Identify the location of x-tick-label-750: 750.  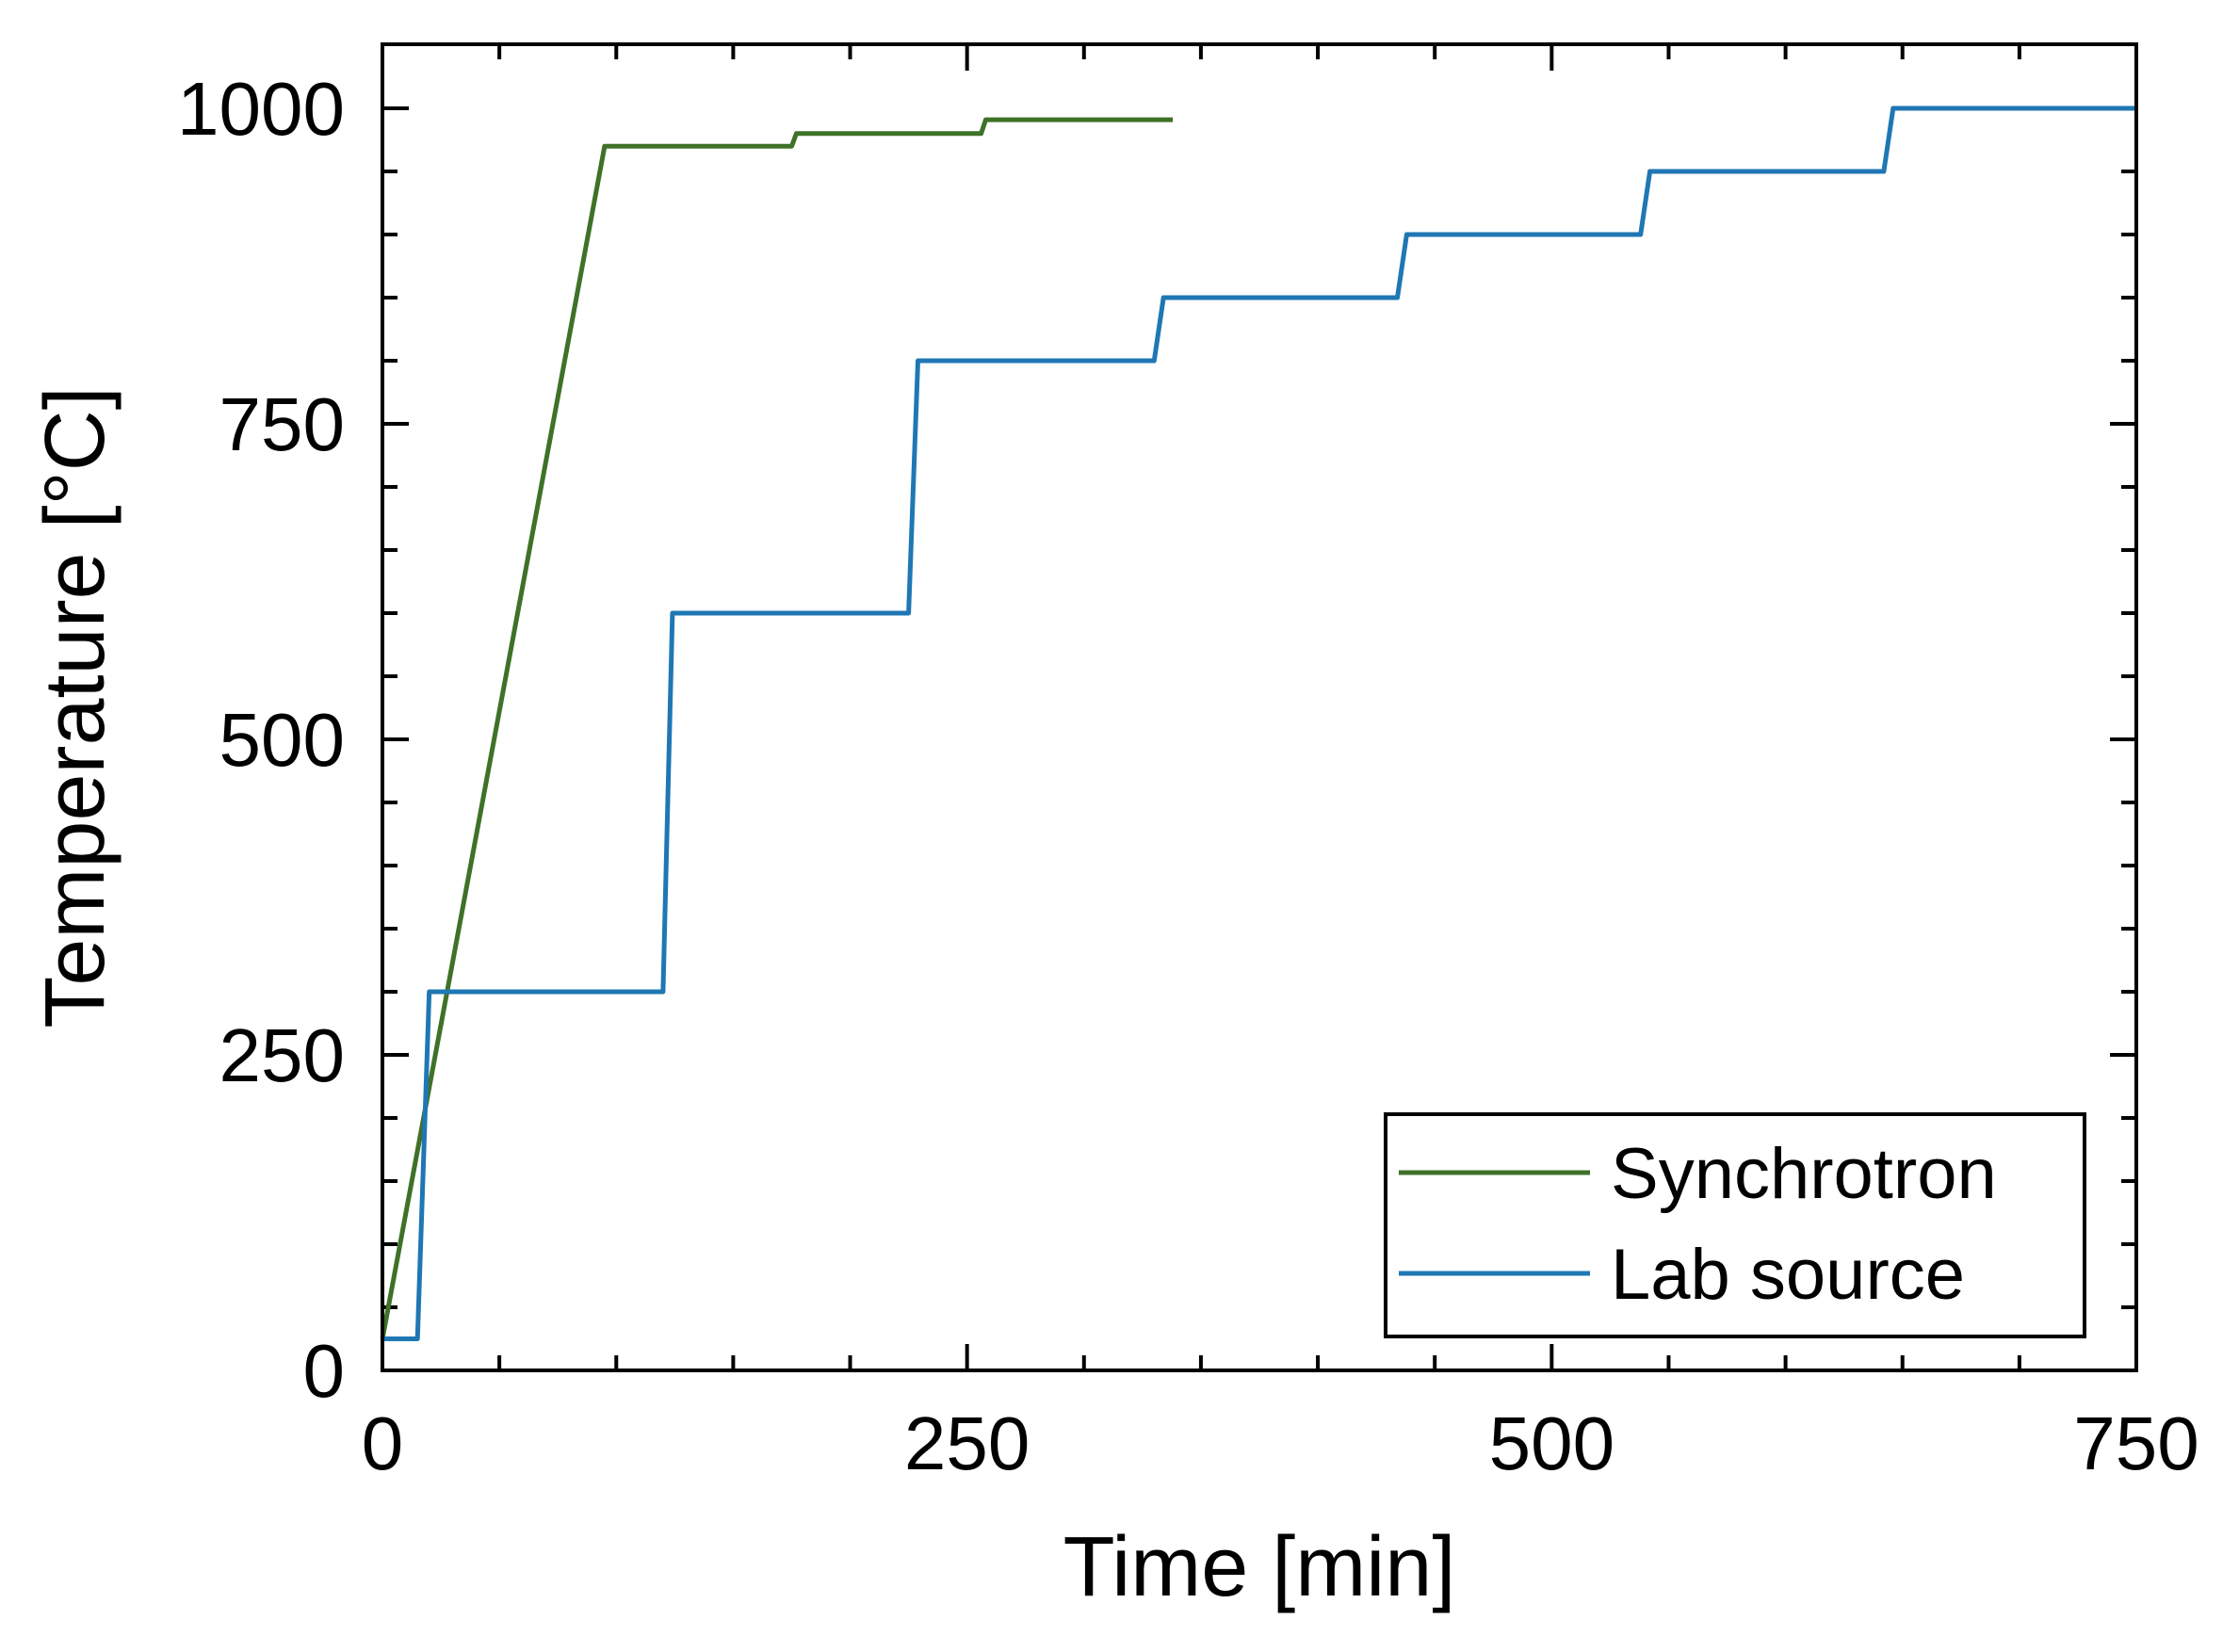
(2136, 1443).